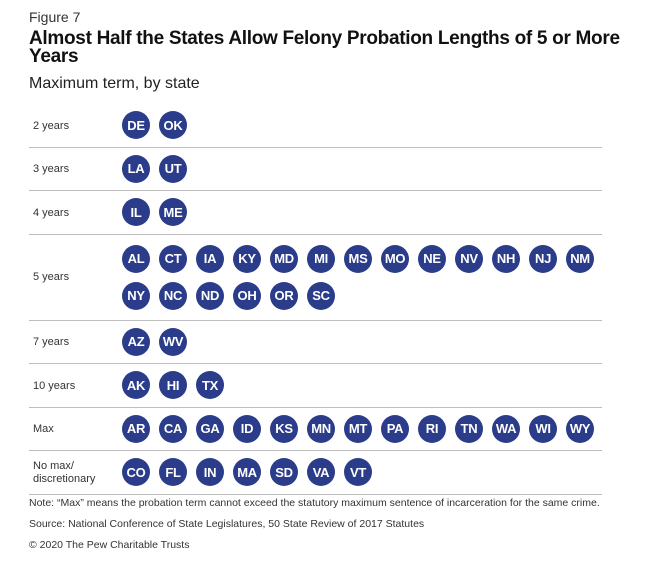 This screenshot has width=650, height=564. What do you see at coordinates (506, 258) in the screenshot?
I see `state-bubble-nh: NH` at bounding box center [506, 258].